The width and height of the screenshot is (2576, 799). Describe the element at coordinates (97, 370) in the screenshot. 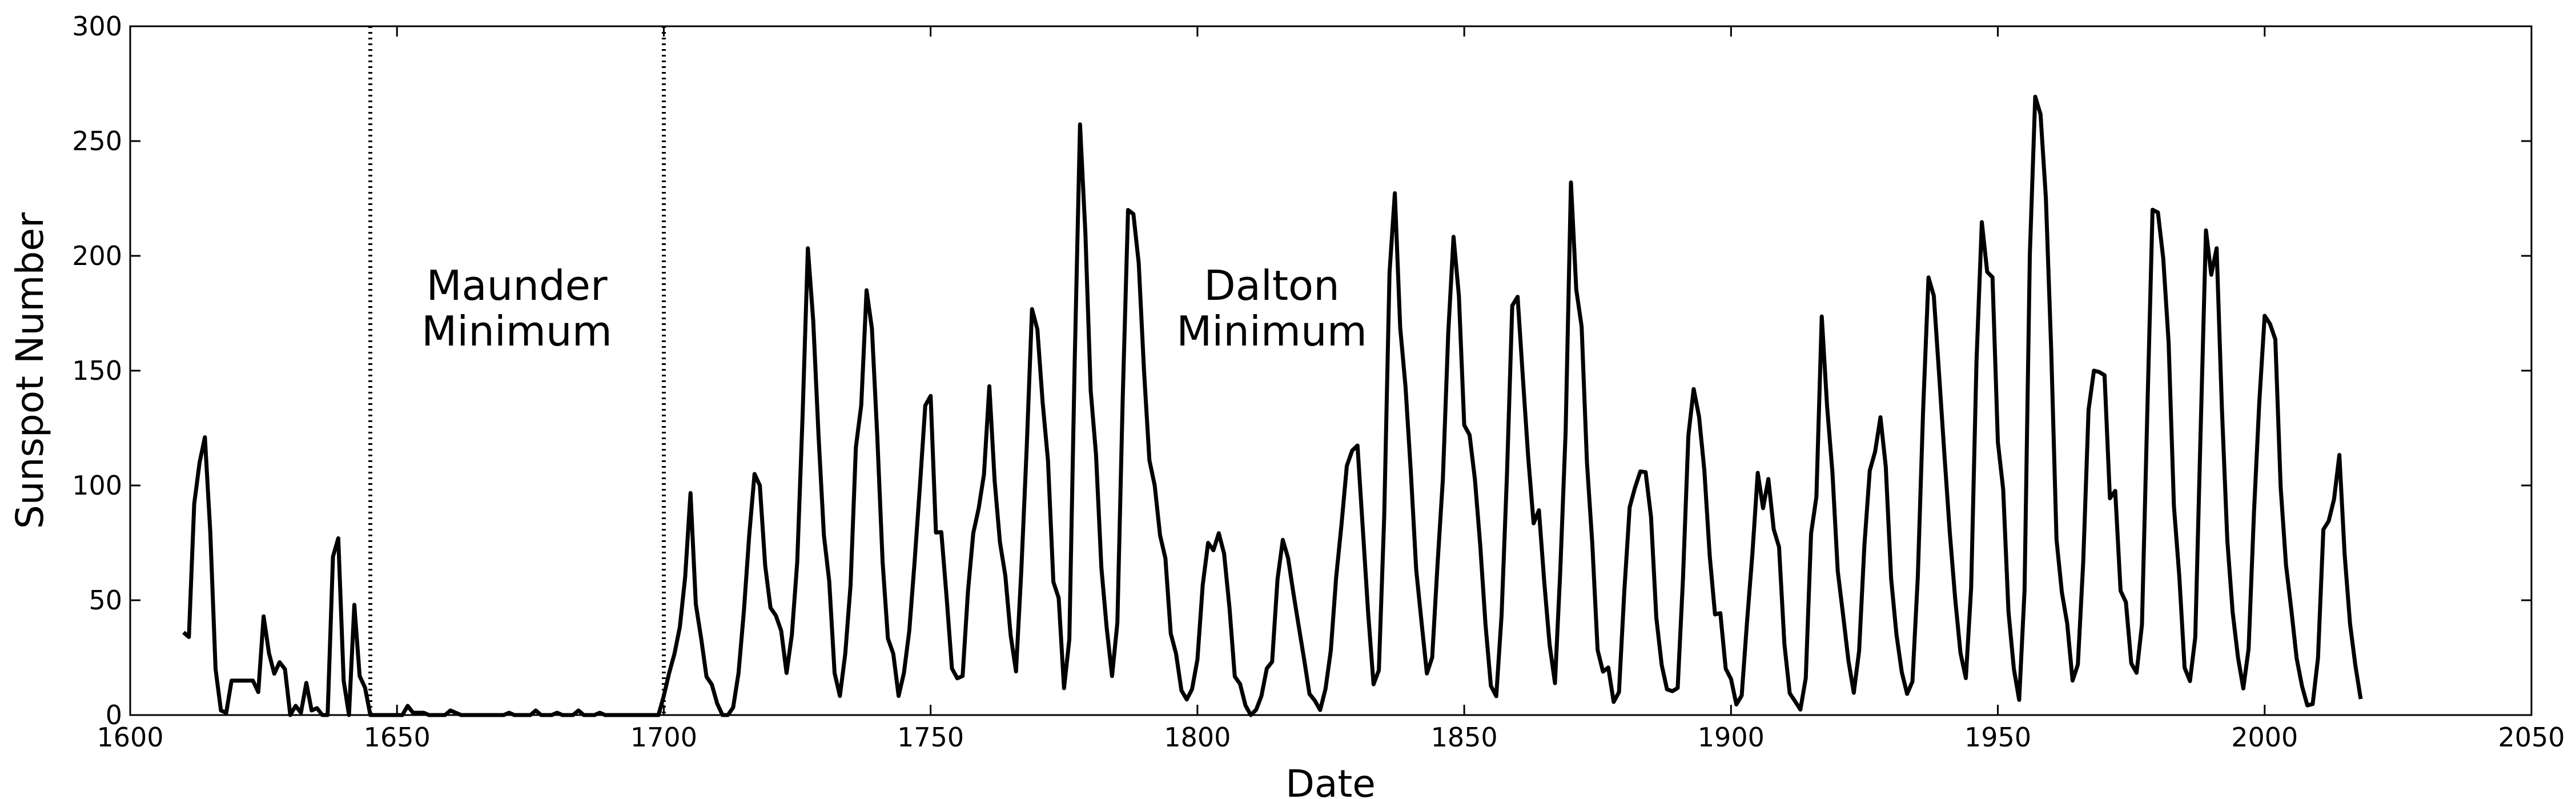

I see `y-tick-label: 150` at that location.